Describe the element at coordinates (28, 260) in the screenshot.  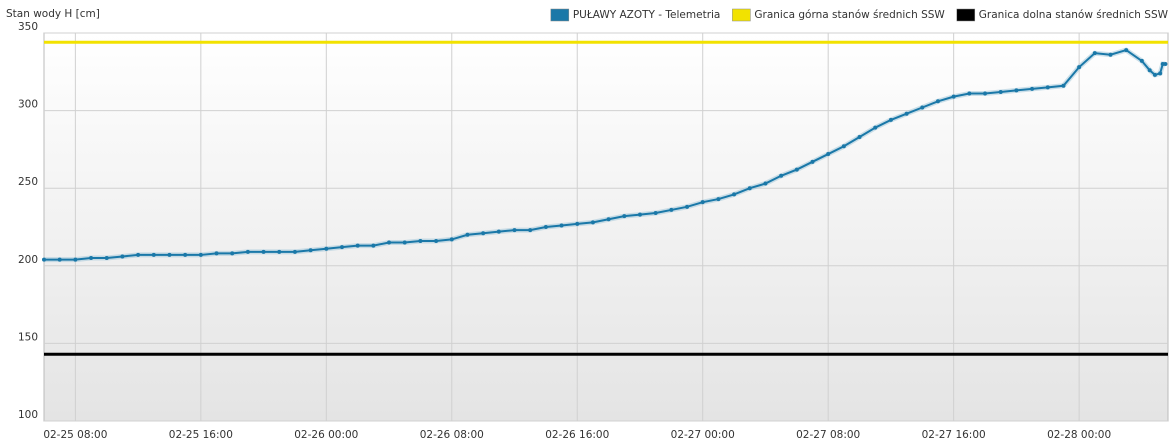
I see `y-tick-label: 200` at that location.